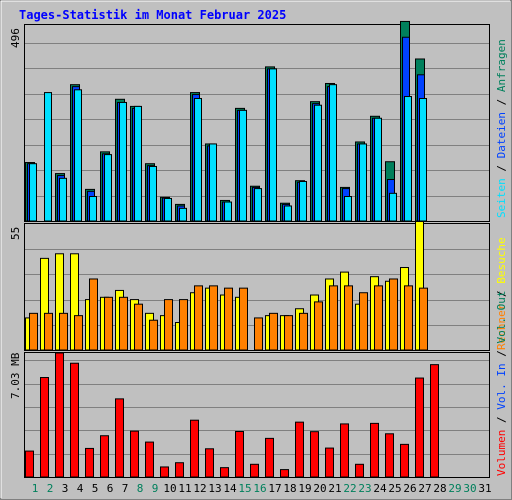  What do you see at coordinates (110, 488) in the screenshot?
I see `x-tick-label: 6` at bounding box center [110, 488].